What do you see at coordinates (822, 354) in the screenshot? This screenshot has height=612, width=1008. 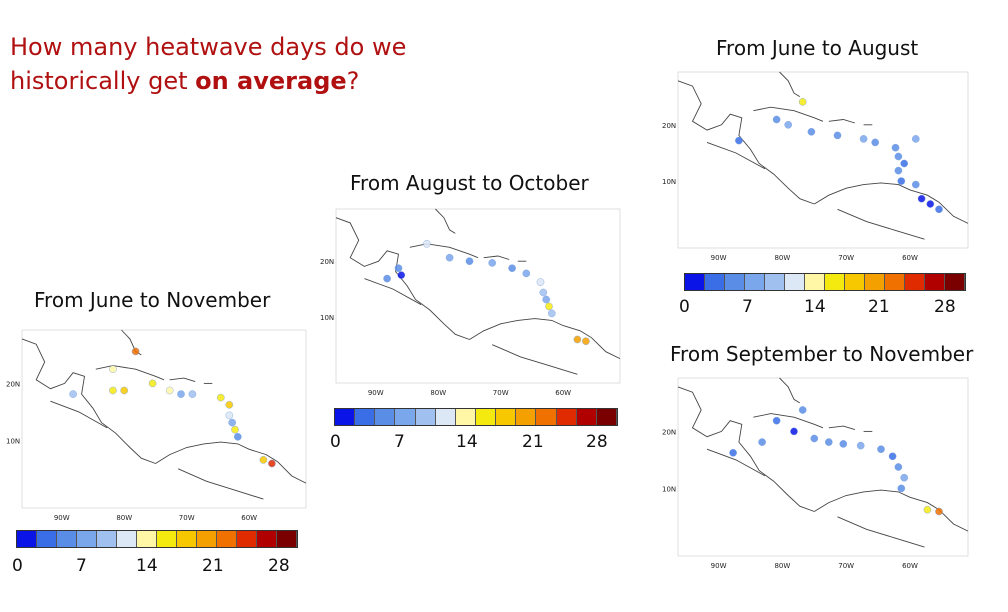 I see `panel-title-sep-nov: From September to November` at bounding box center [822, 354].